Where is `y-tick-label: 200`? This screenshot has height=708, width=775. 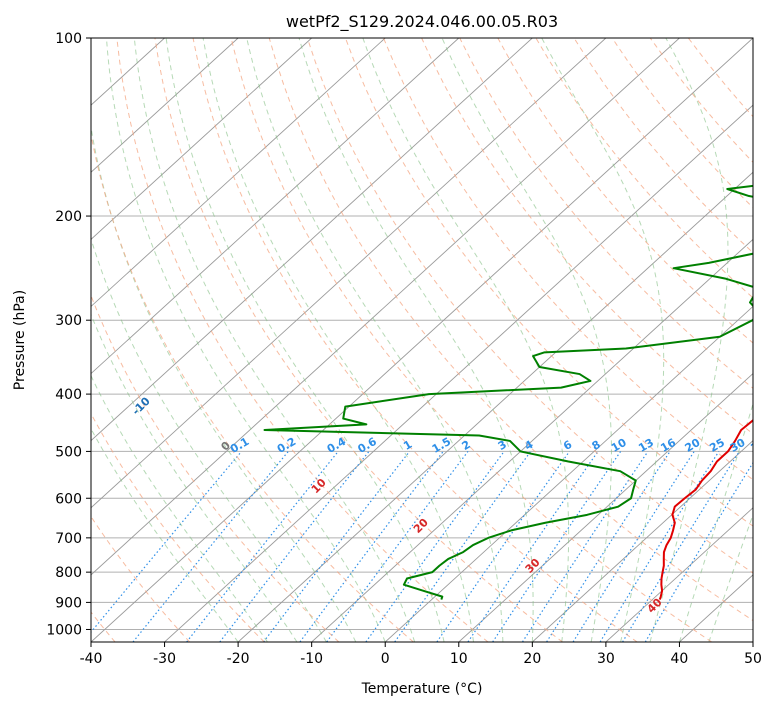
y-tick-label: 200 is located at coordinates (68, 217).